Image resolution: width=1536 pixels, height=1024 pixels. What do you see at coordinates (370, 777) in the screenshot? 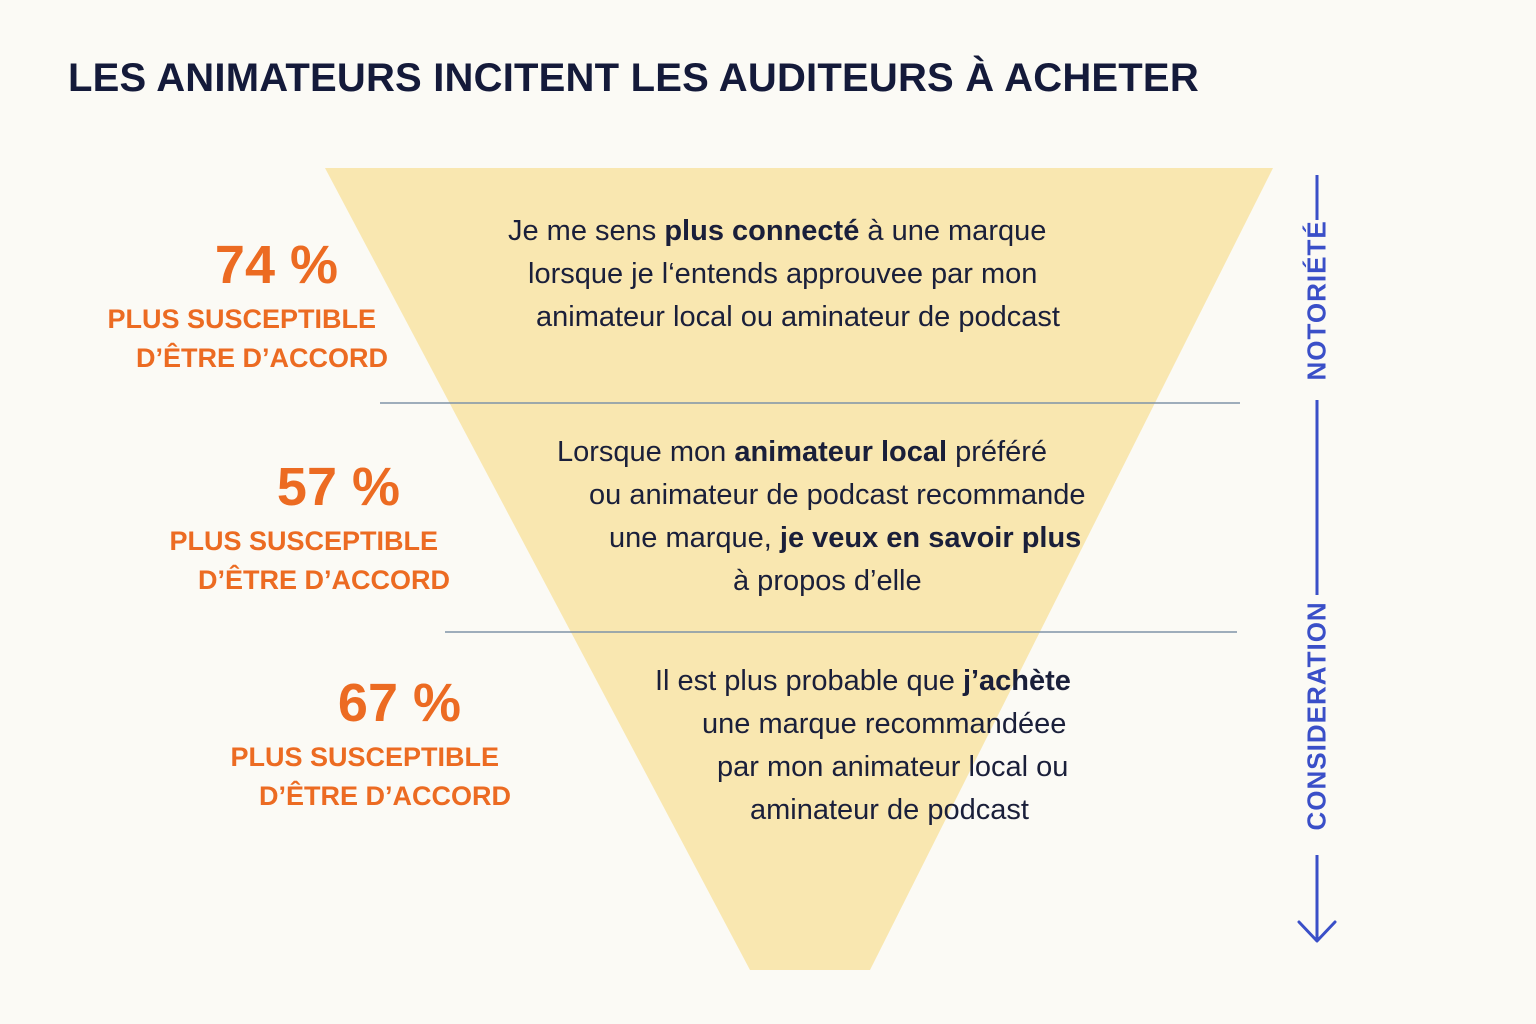
I see `stage-3-label: PLUS SUSCEPTIBLE D’ÊTRE D’ACCORD` at bounding box center [370, 777].